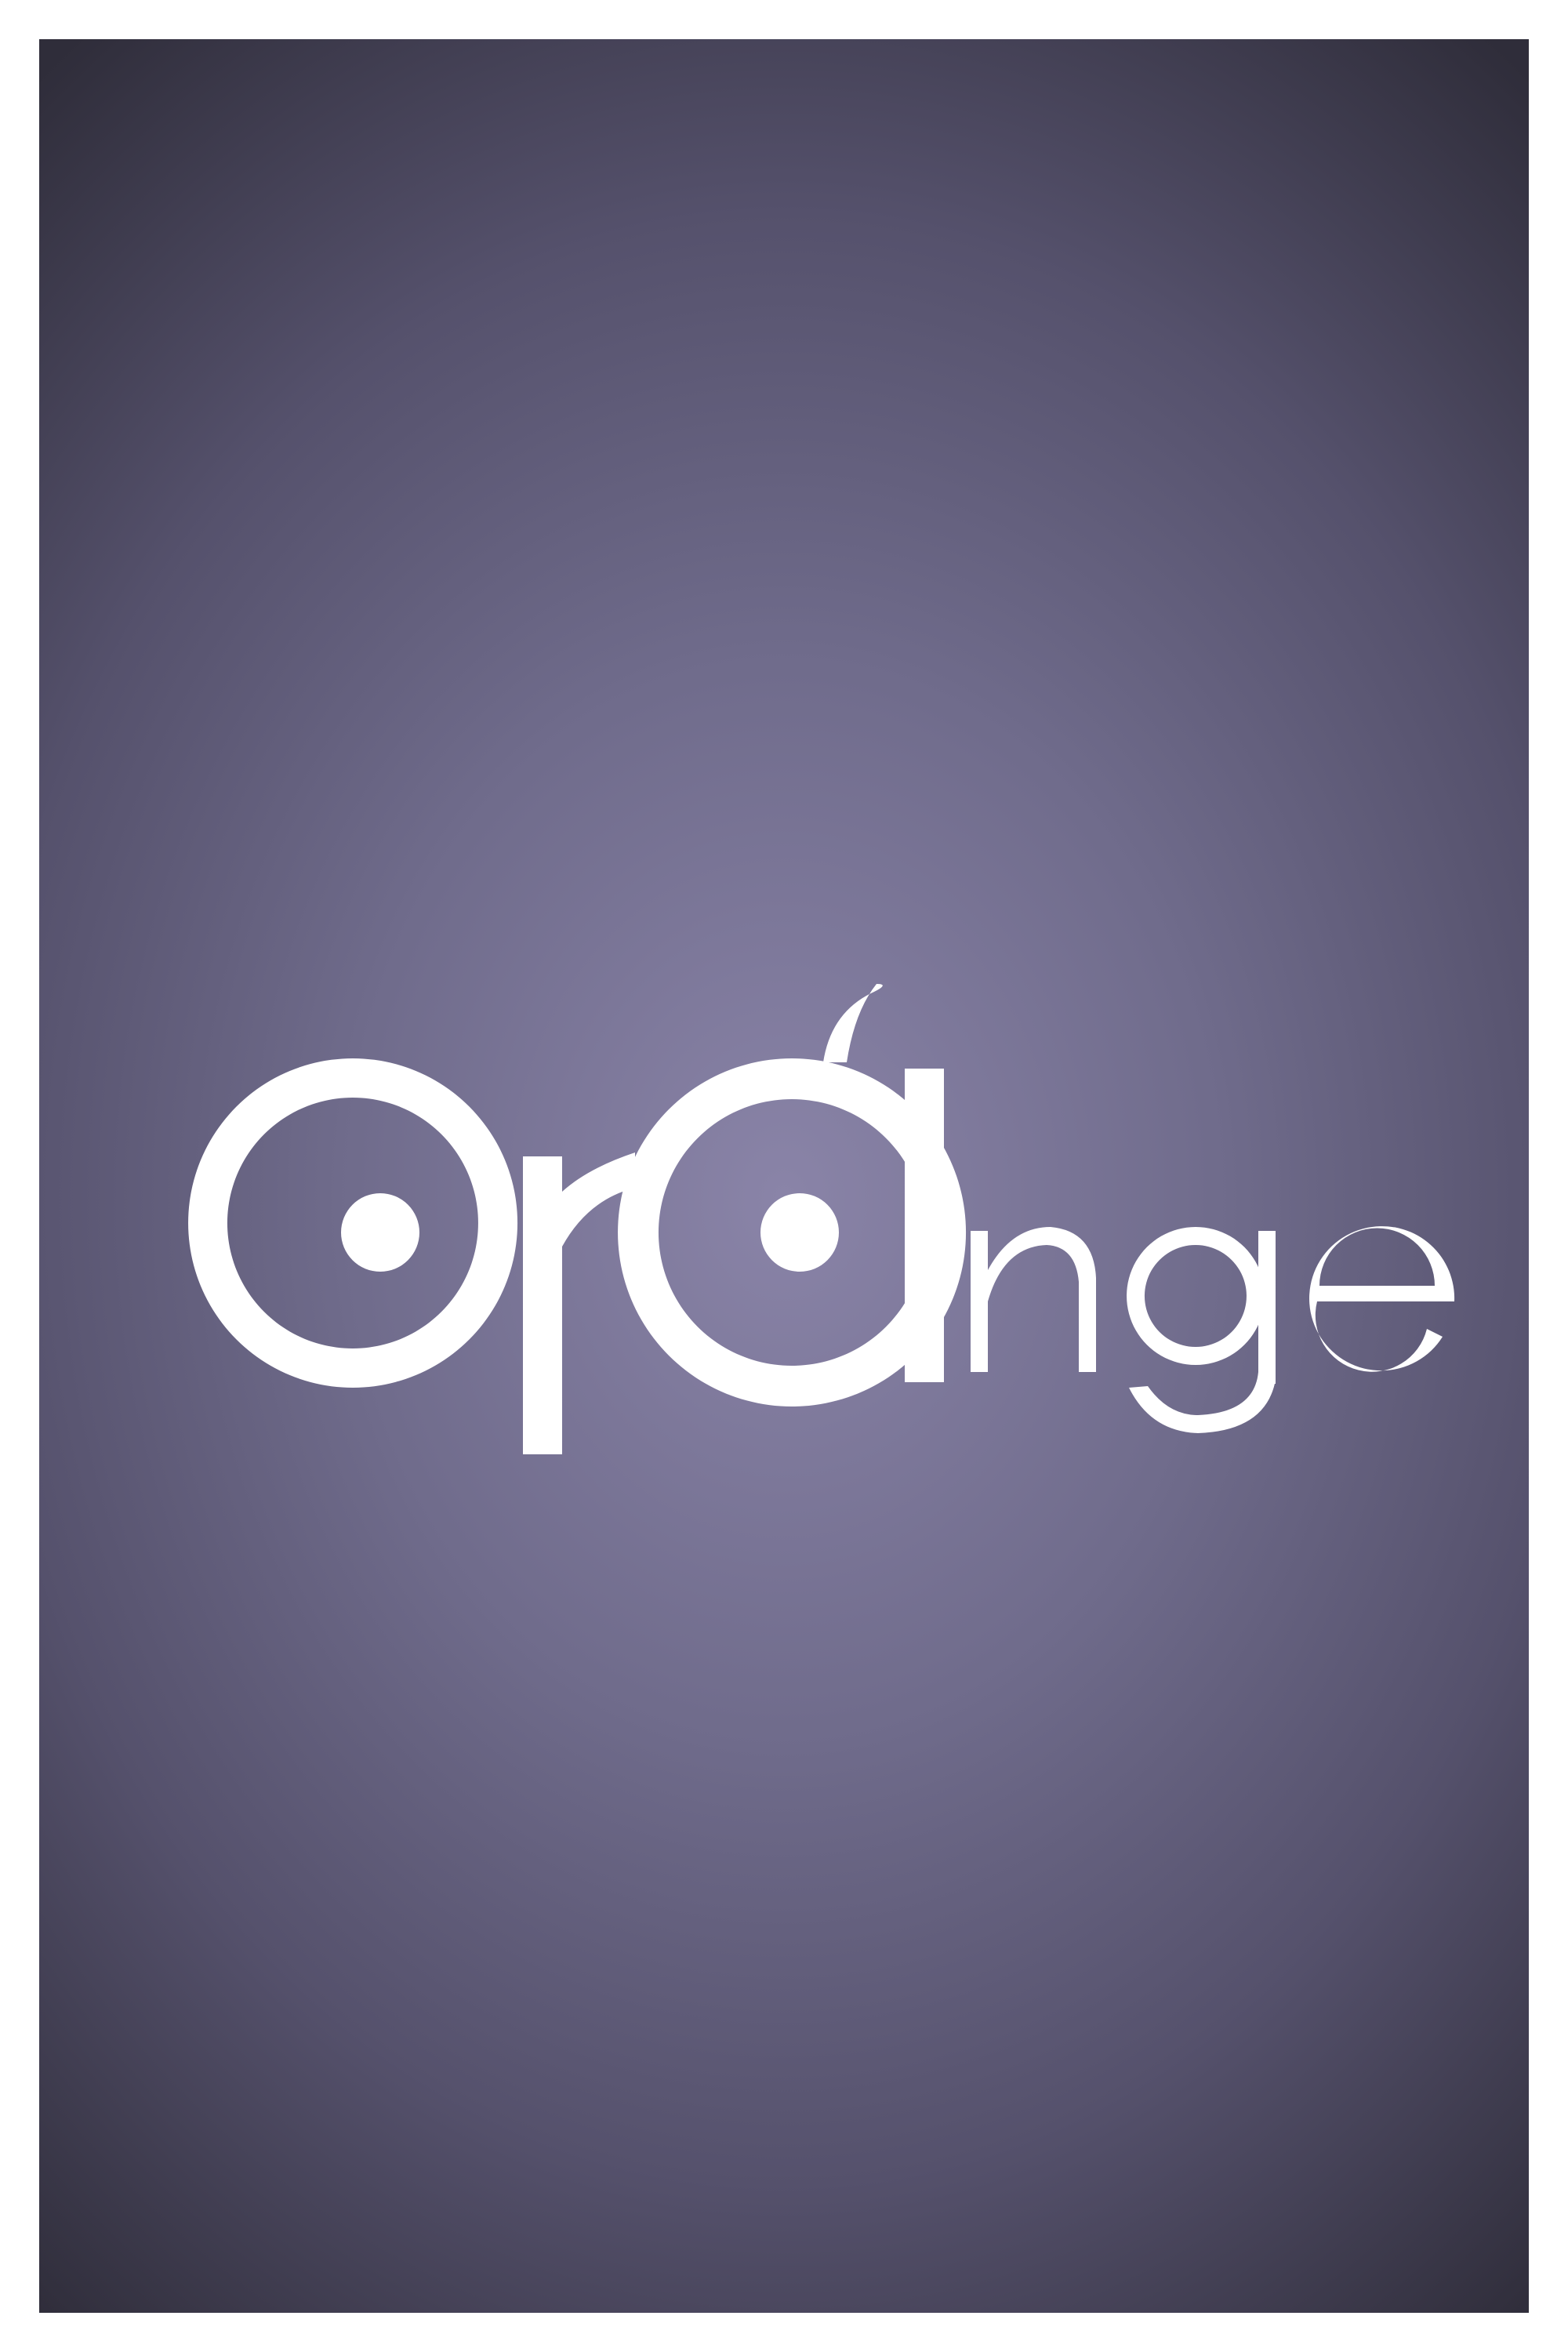 The height and width of the screenshot is (2352, 1568). I want to click on letter-n, so click(1033, 1299).